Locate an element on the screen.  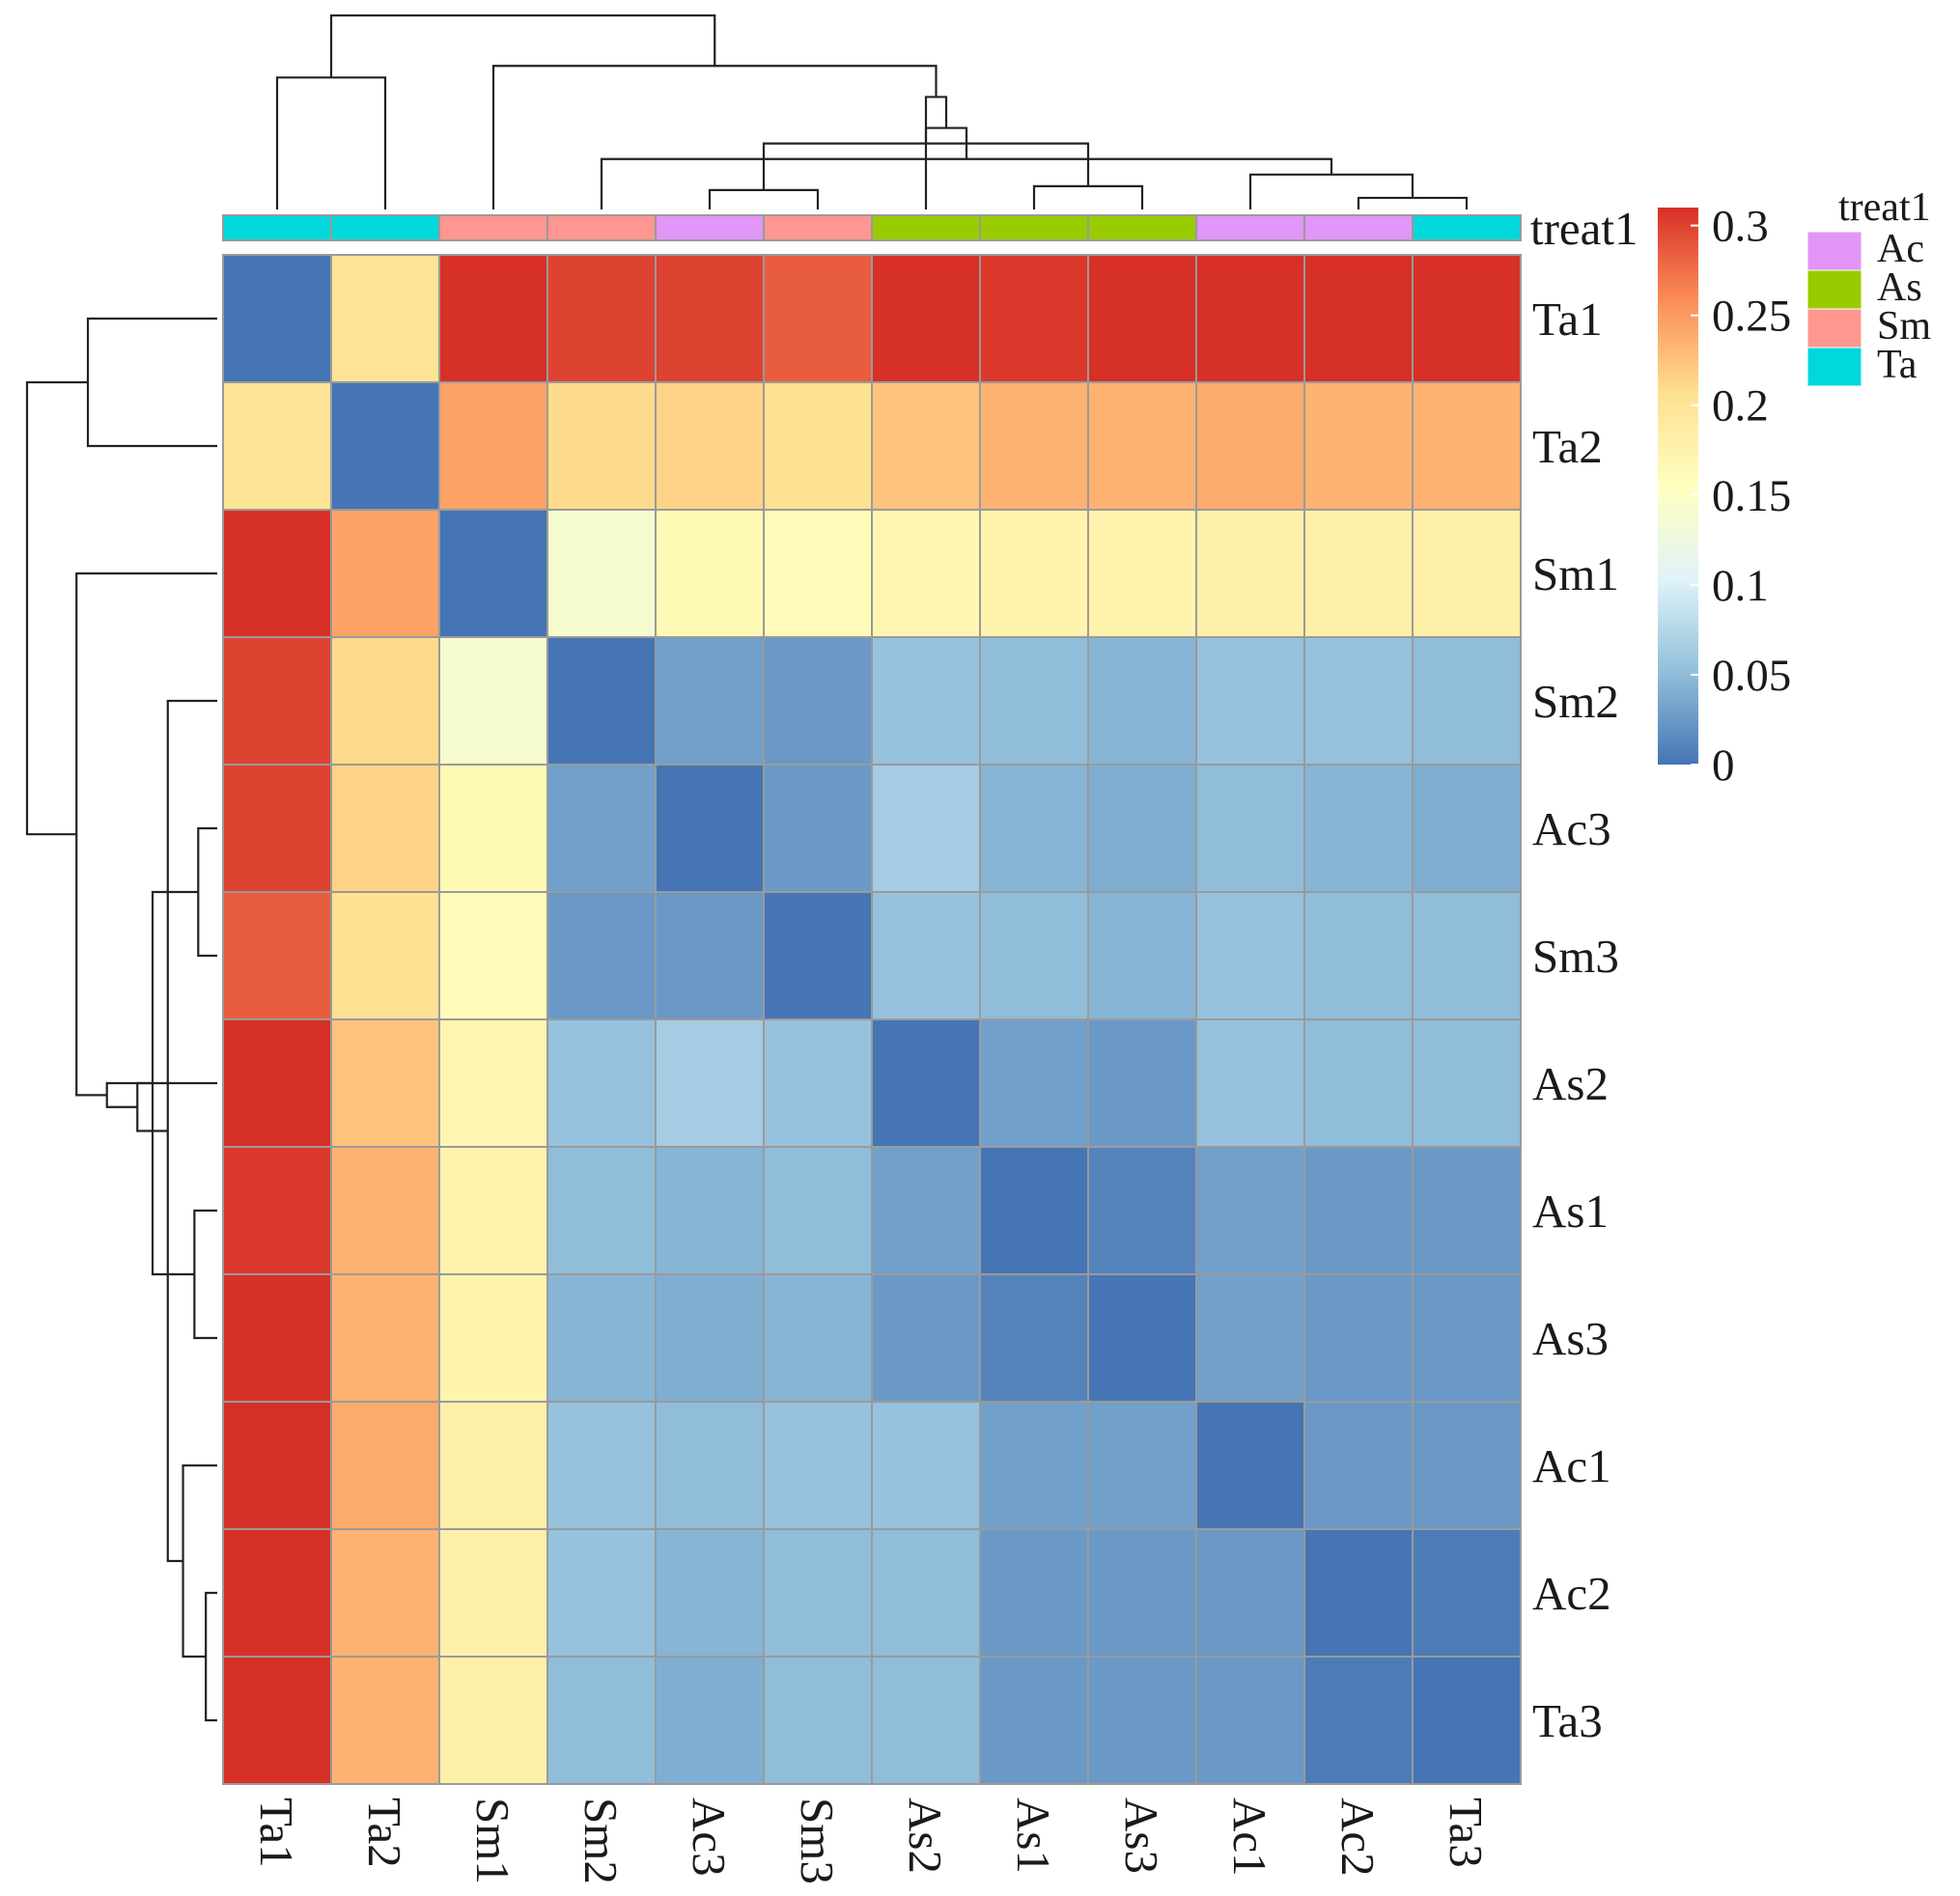
row-label: Sm2 is located at coordinates (1576, 701).